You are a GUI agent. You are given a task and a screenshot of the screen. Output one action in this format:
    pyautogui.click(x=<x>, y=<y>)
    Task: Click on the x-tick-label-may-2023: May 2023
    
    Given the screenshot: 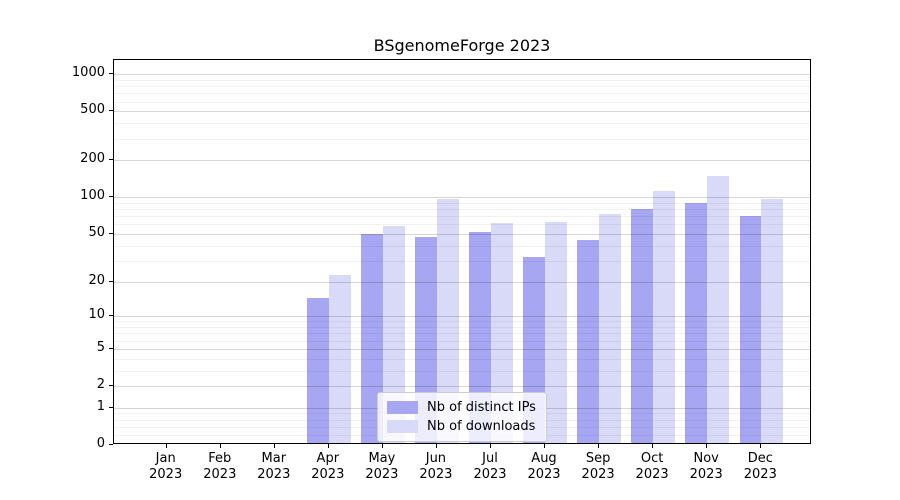 What is the action you would take?
    pyautogui.click(x=382, y=466)
    